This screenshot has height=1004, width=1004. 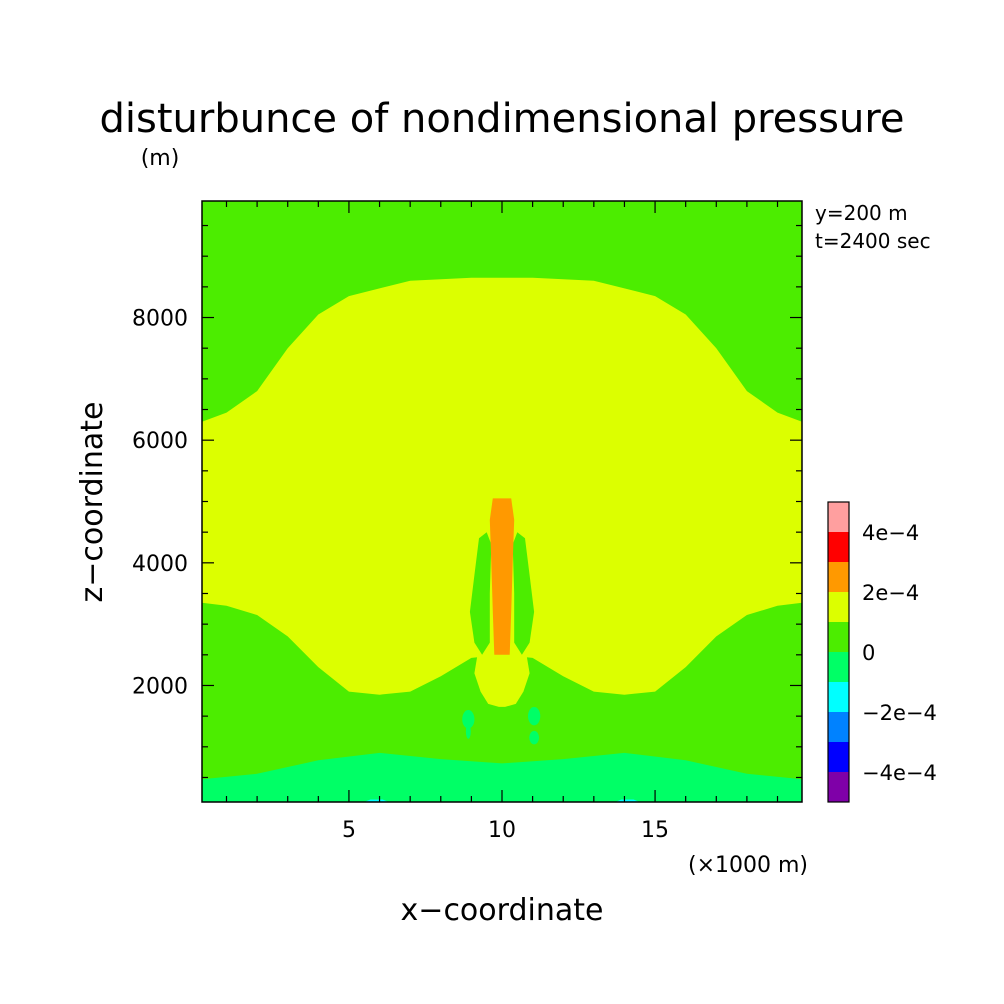 I want to click on colorbar-label: −4e−4, so click(x=899, y=773).